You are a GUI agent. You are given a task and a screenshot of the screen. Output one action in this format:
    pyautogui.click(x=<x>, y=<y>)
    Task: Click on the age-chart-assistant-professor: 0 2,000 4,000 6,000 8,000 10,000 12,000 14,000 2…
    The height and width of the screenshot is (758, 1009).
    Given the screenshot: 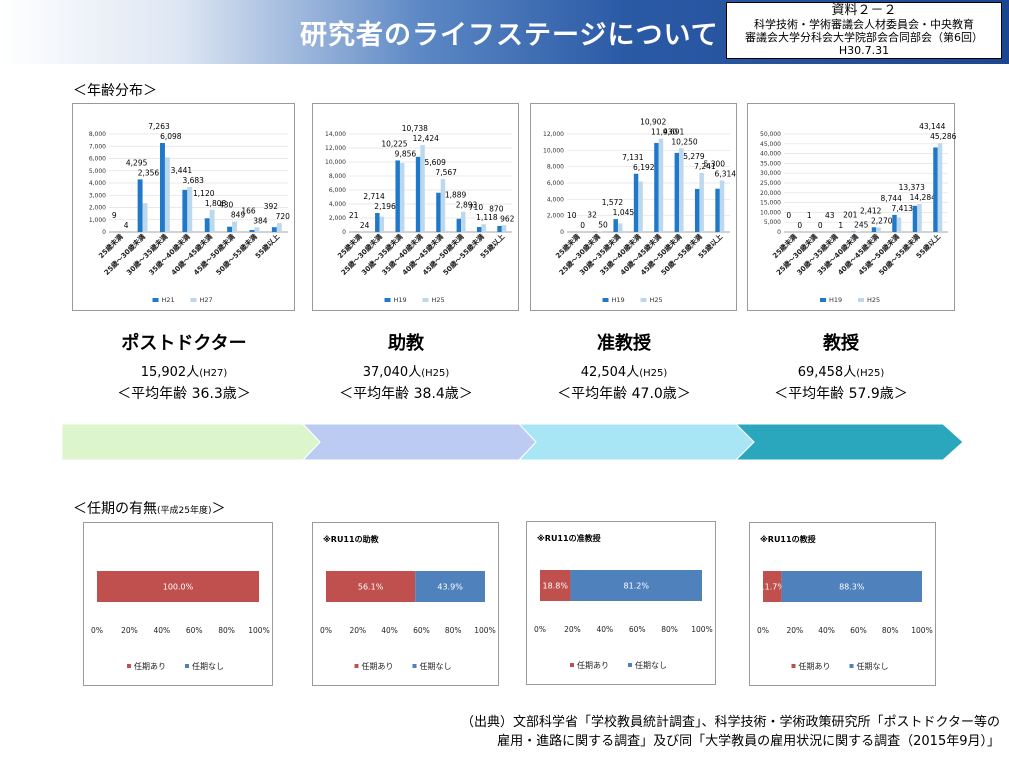 What is the action you would take?
    pyautogui.click(x=420, y=214)
    